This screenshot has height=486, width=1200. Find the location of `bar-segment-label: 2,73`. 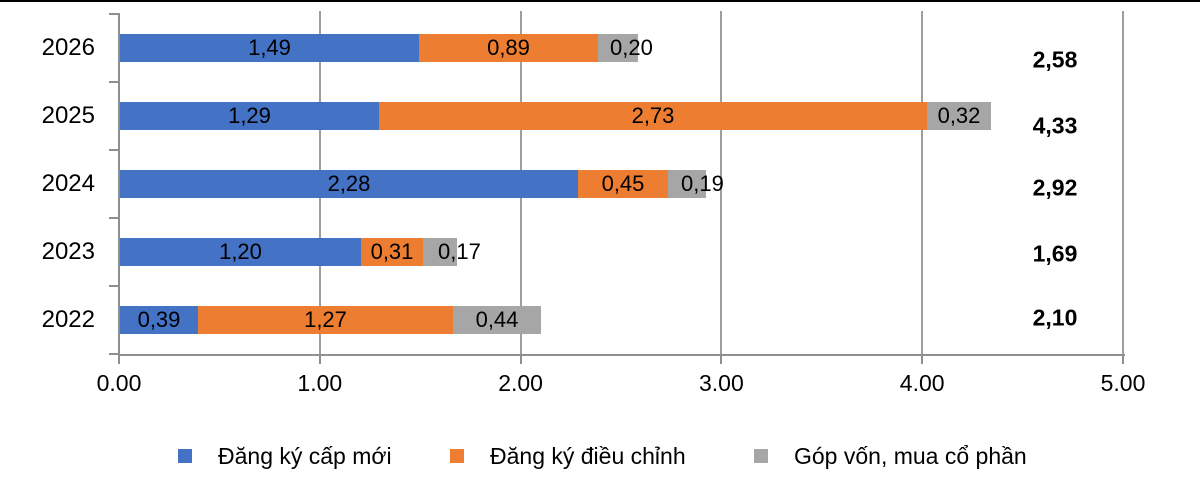

bar-segment-label: 2,73 is located at coordinates (653, 115).